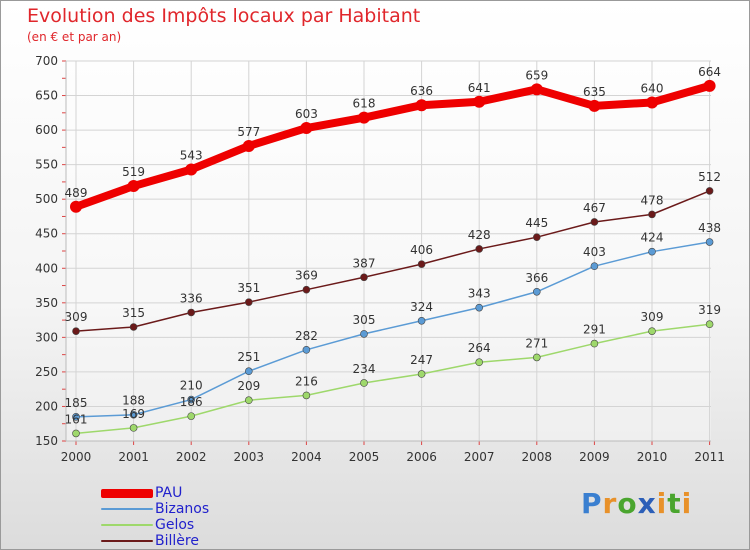 Image resolution: width=750 pixels, height=550 pixels. I want to click on legend-item: PAU, so click(155, 493).